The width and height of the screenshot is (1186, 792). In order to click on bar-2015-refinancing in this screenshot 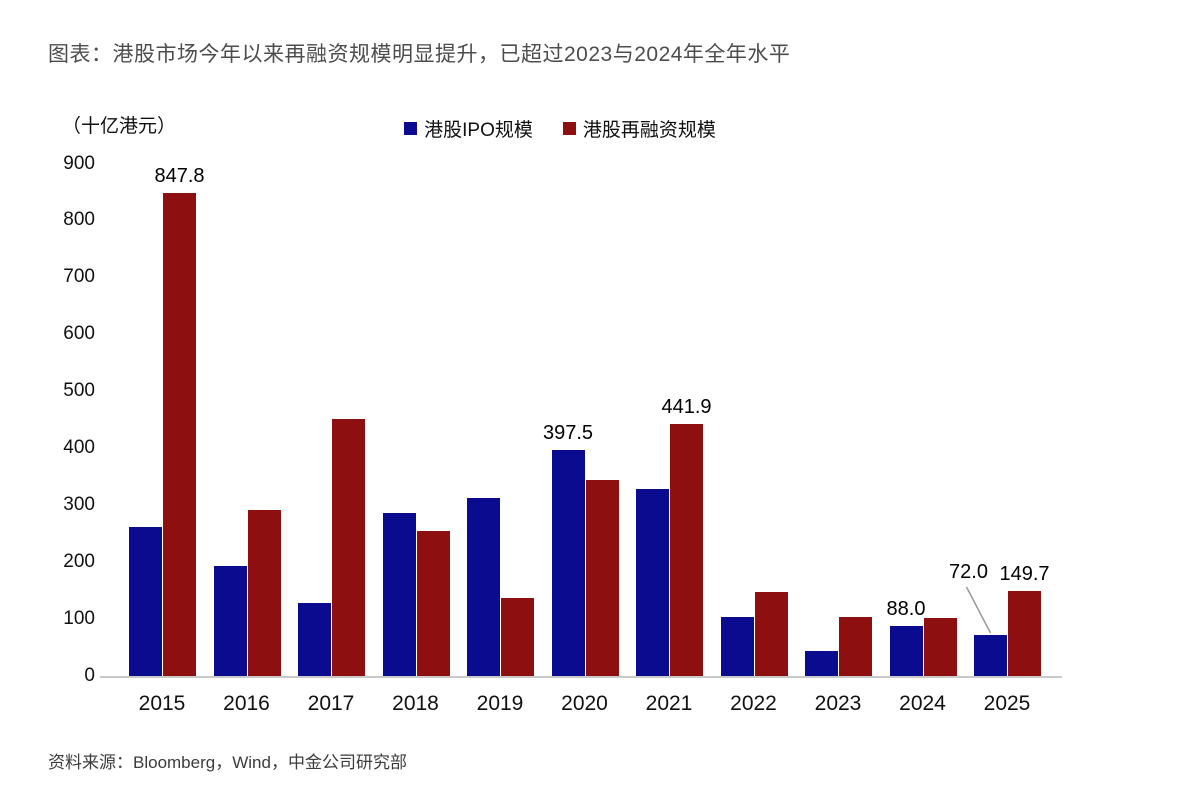, I will do `click(179, 434)`.